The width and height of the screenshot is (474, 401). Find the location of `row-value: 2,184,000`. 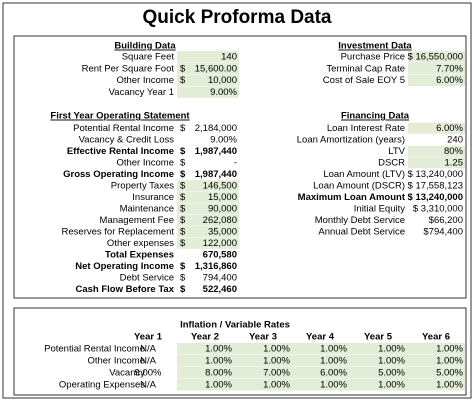

row-value: 2,184,000 is located at coordinates (216, 128).